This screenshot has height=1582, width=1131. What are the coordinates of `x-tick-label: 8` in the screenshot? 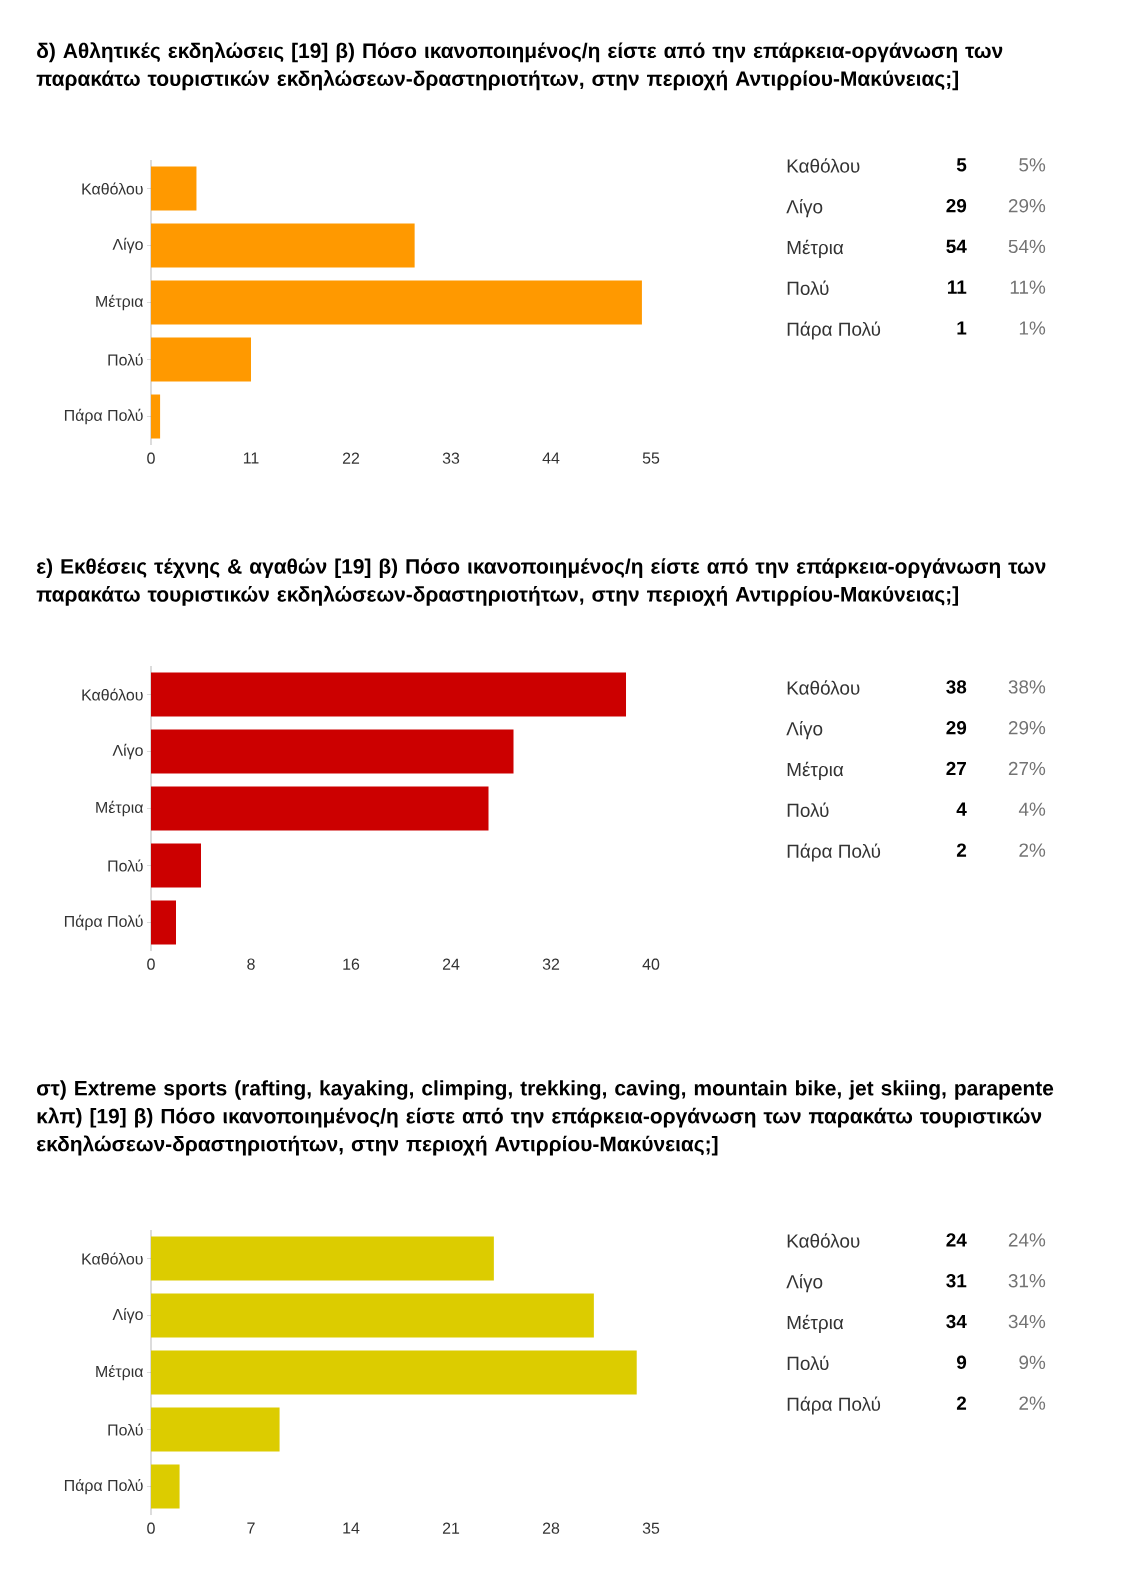 It's located at (251, 964).